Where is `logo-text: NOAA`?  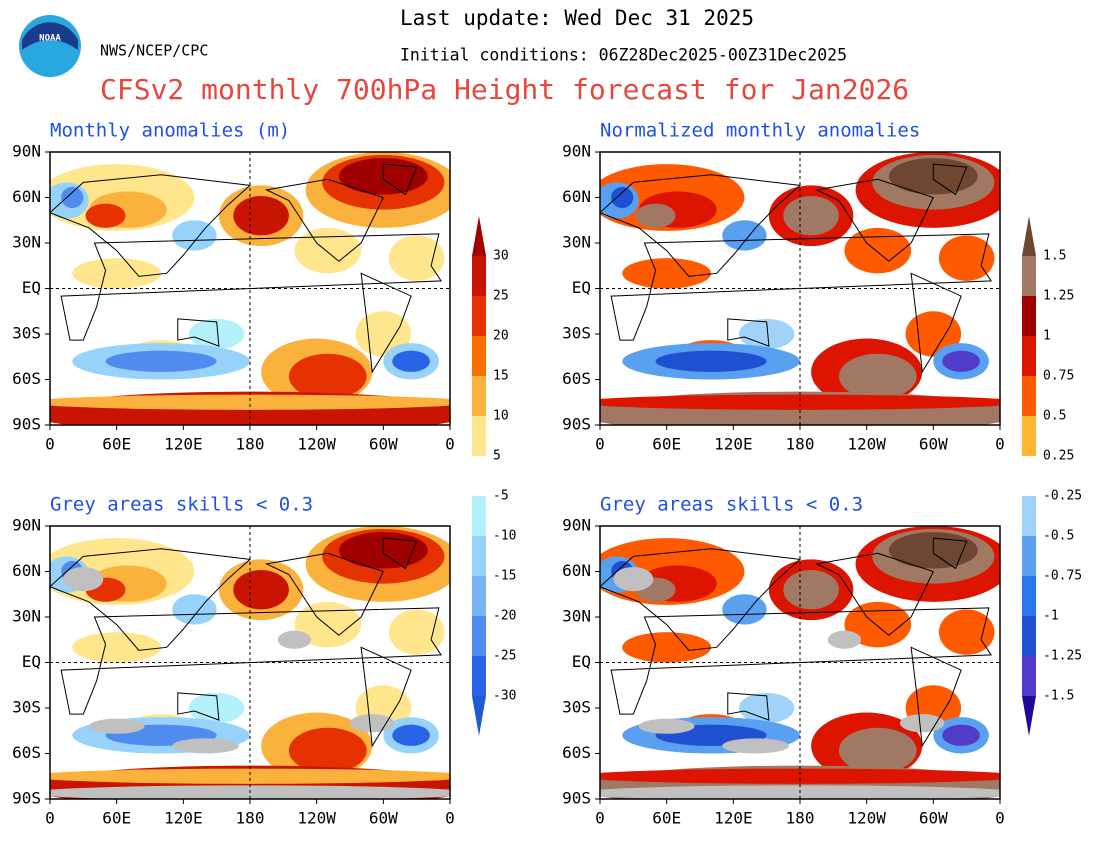
logo-text: NOAA is located at coordinates (50, 39).